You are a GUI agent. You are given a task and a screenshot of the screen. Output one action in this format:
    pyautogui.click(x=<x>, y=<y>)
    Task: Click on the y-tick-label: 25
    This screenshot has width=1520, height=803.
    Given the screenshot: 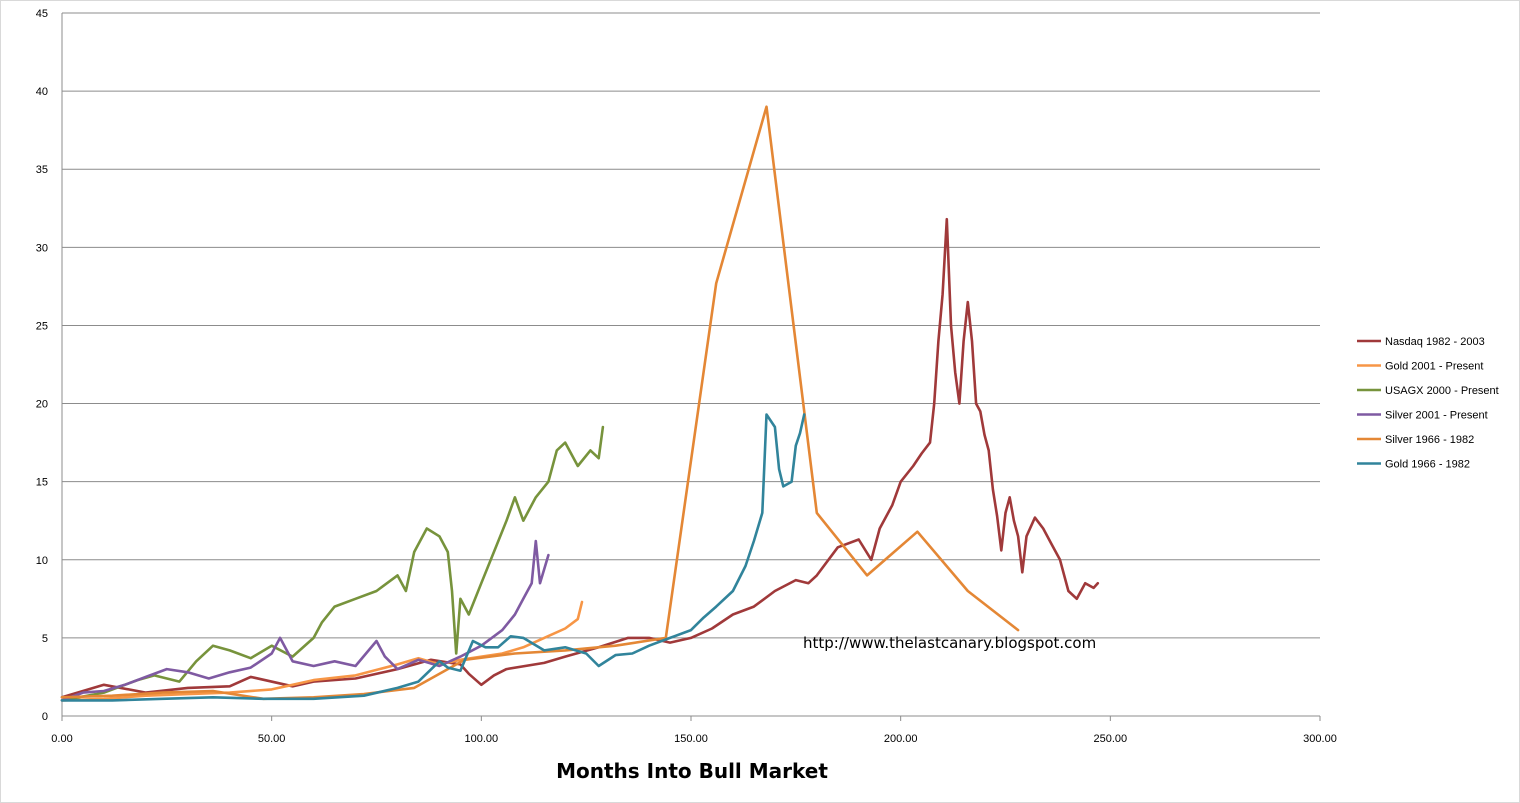 What is the action you would take?
    pyautogui.click(x=42, y=326)
    